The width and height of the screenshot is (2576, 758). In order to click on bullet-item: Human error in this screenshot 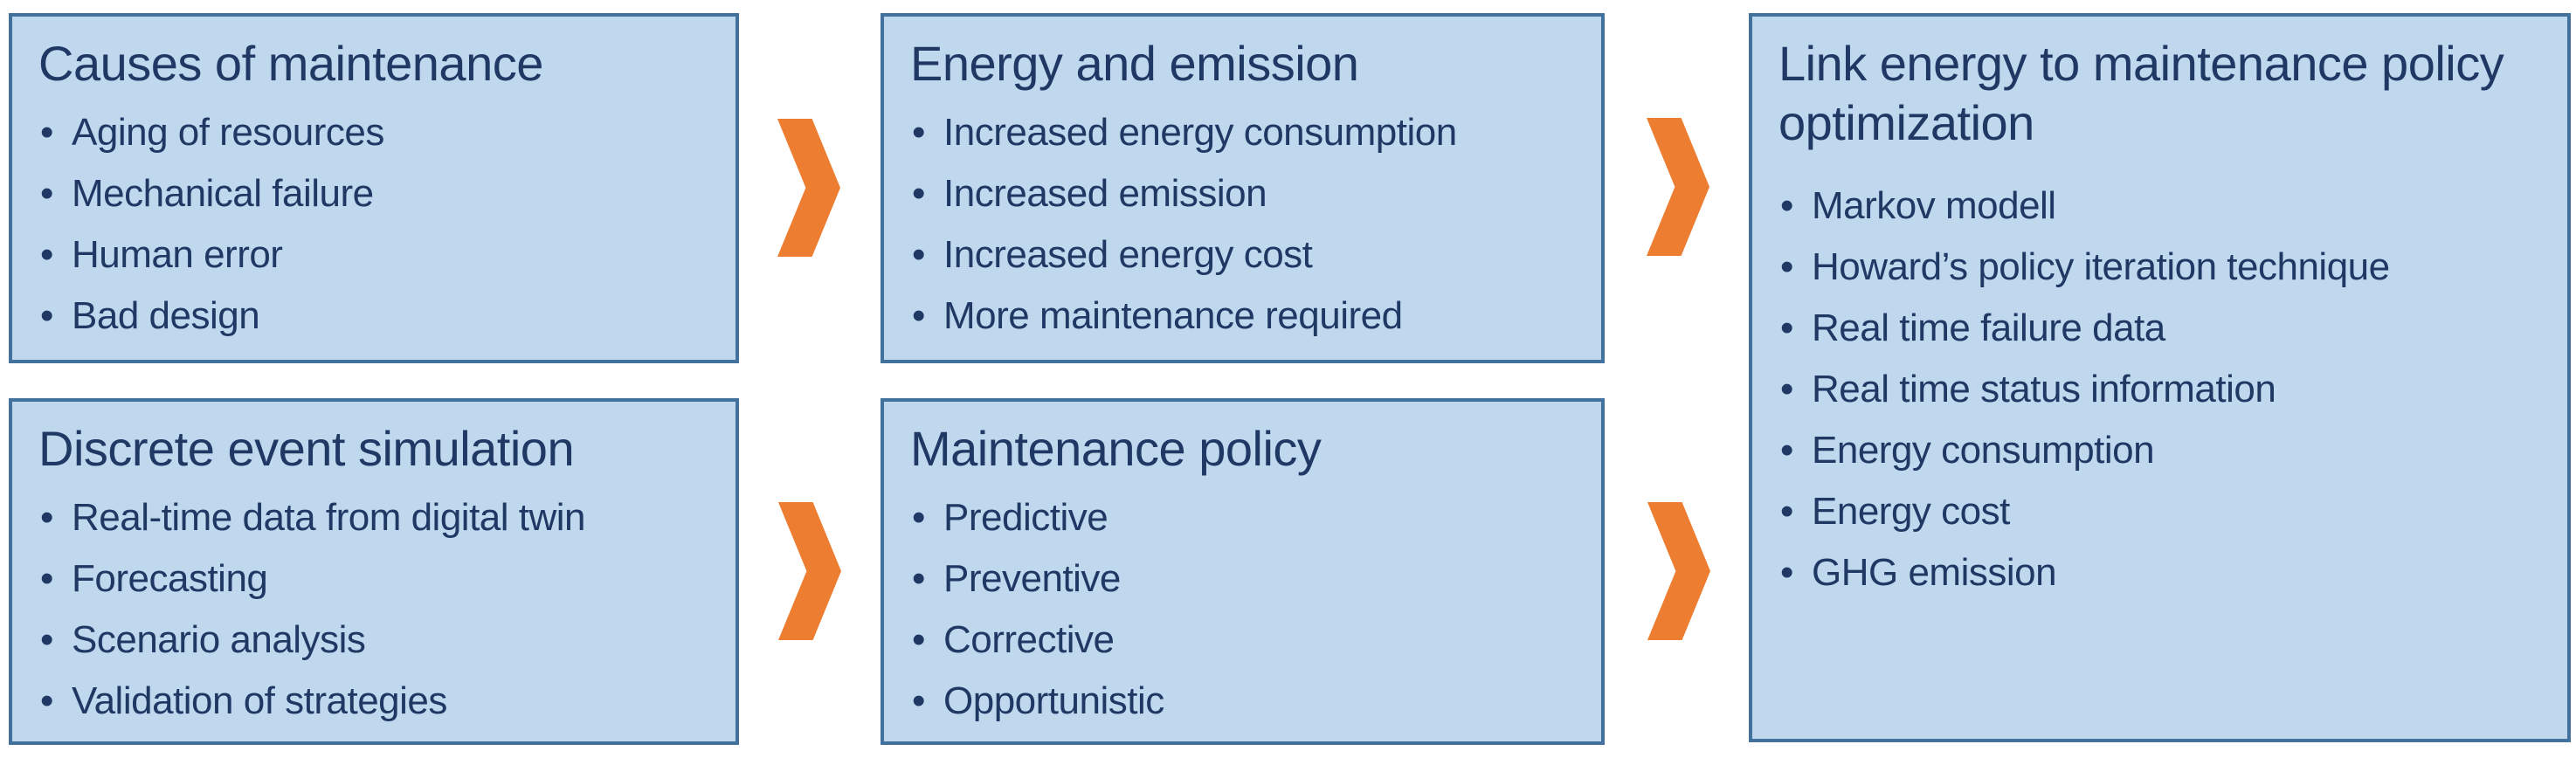, I will do `click(374, 255)`.